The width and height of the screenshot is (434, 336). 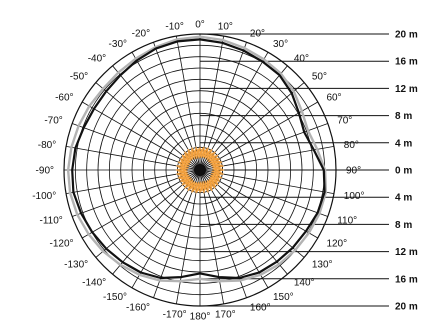 What do you see at coordinates (280, 44) in the screenshot?
I see `angle-label: 30°` at bounding box center [280, 44].